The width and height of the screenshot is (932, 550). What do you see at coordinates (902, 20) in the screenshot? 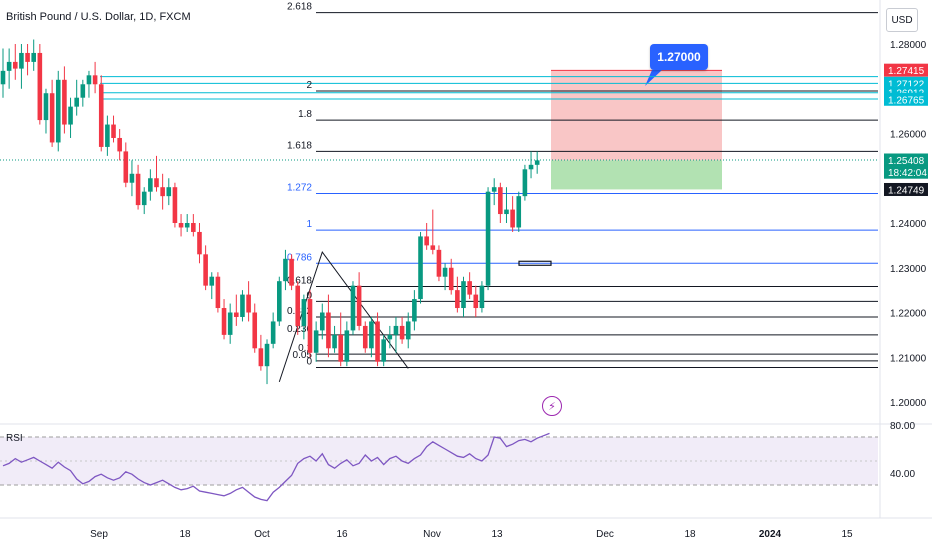
I see `currency-button: USD` at bounding box center [902, 20].